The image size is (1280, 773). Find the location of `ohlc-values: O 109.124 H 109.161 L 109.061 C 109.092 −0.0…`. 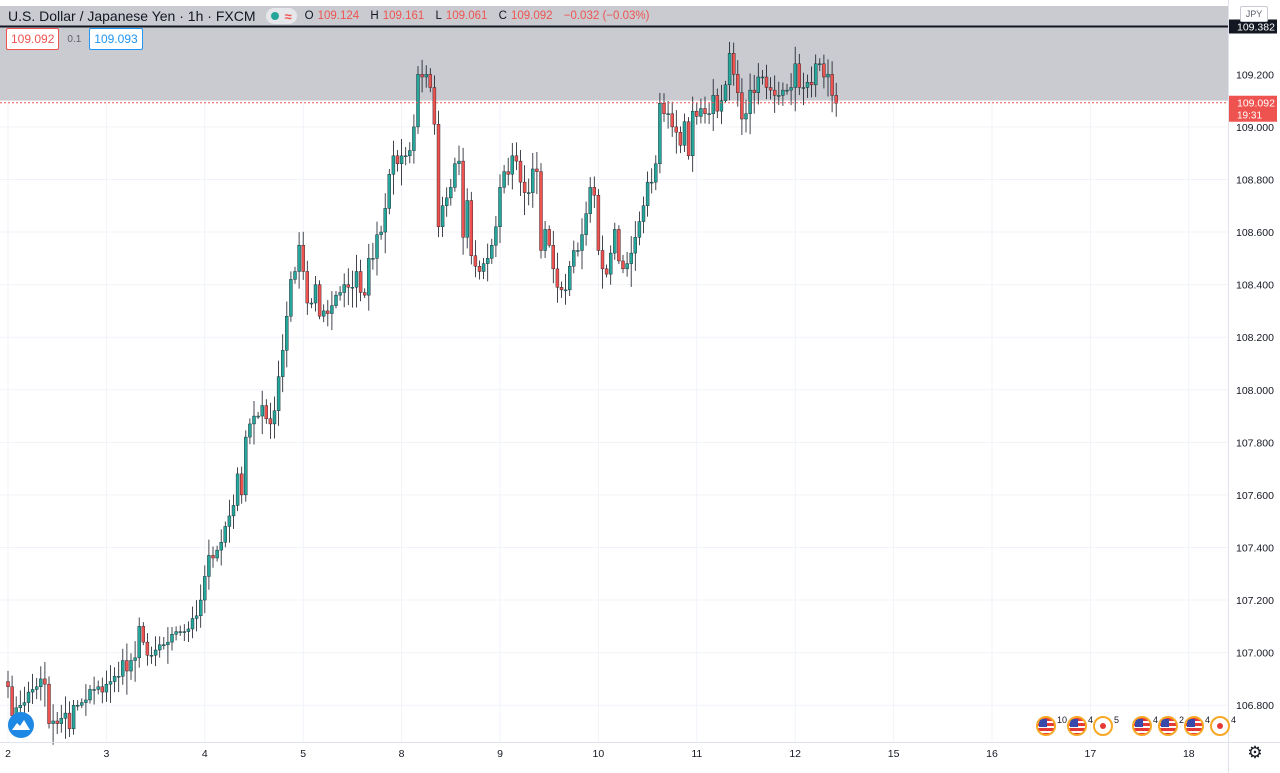

ohlc-values: O 109.124 H 109.161 L 109.061 C 109.092 −0.0… is located at coordinates (477, 16).